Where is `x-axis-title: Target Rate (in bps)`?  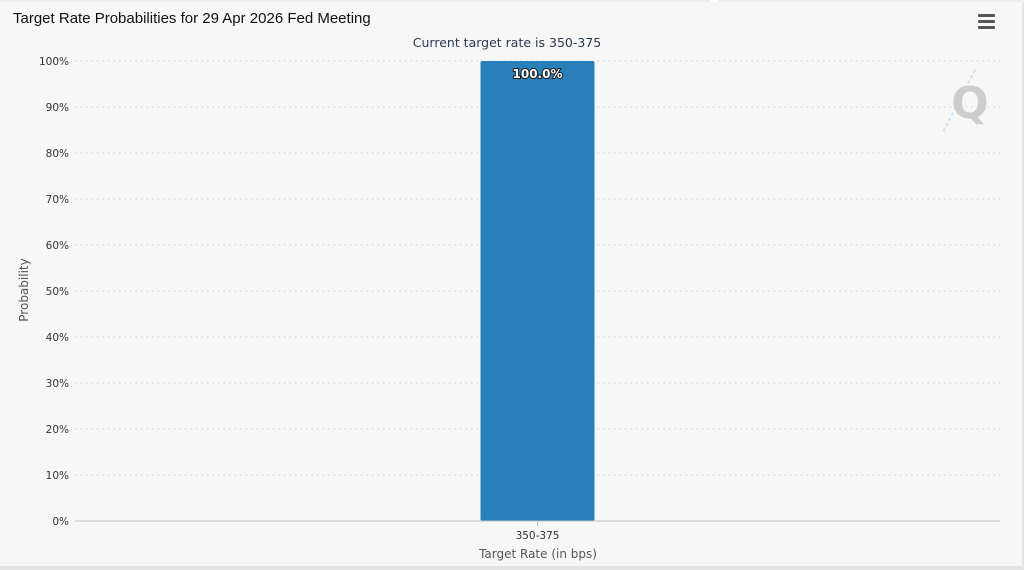
x-axis-title: Target Rate (in bps) is located at coordinates (537, 554).